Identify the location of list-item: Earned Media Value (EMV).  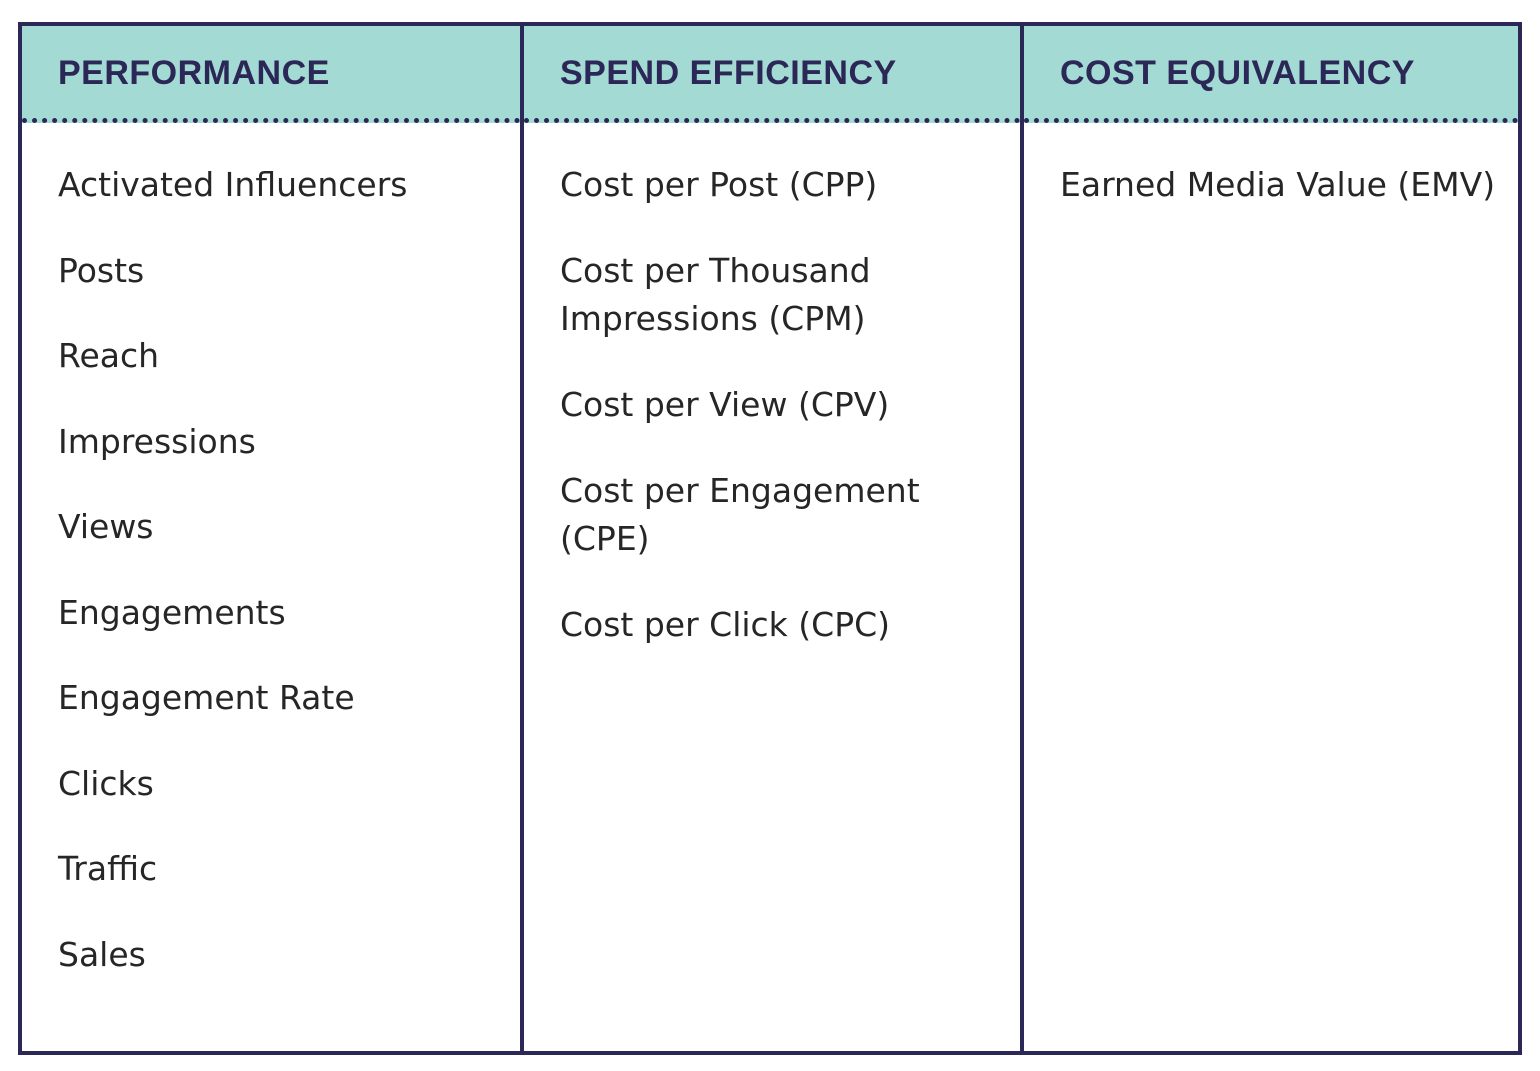
(1278, 184).